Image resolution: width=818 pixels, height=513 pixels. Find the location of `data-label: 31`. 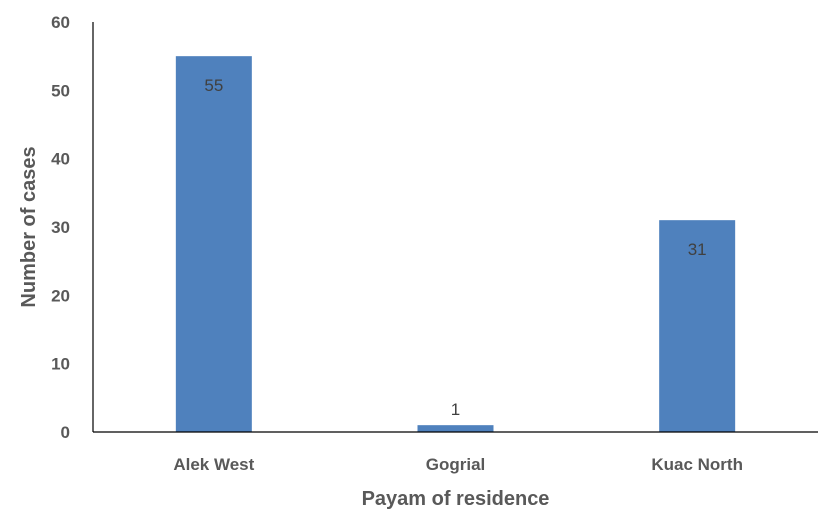

data-label: 31 is located at coordinates (697, 249).